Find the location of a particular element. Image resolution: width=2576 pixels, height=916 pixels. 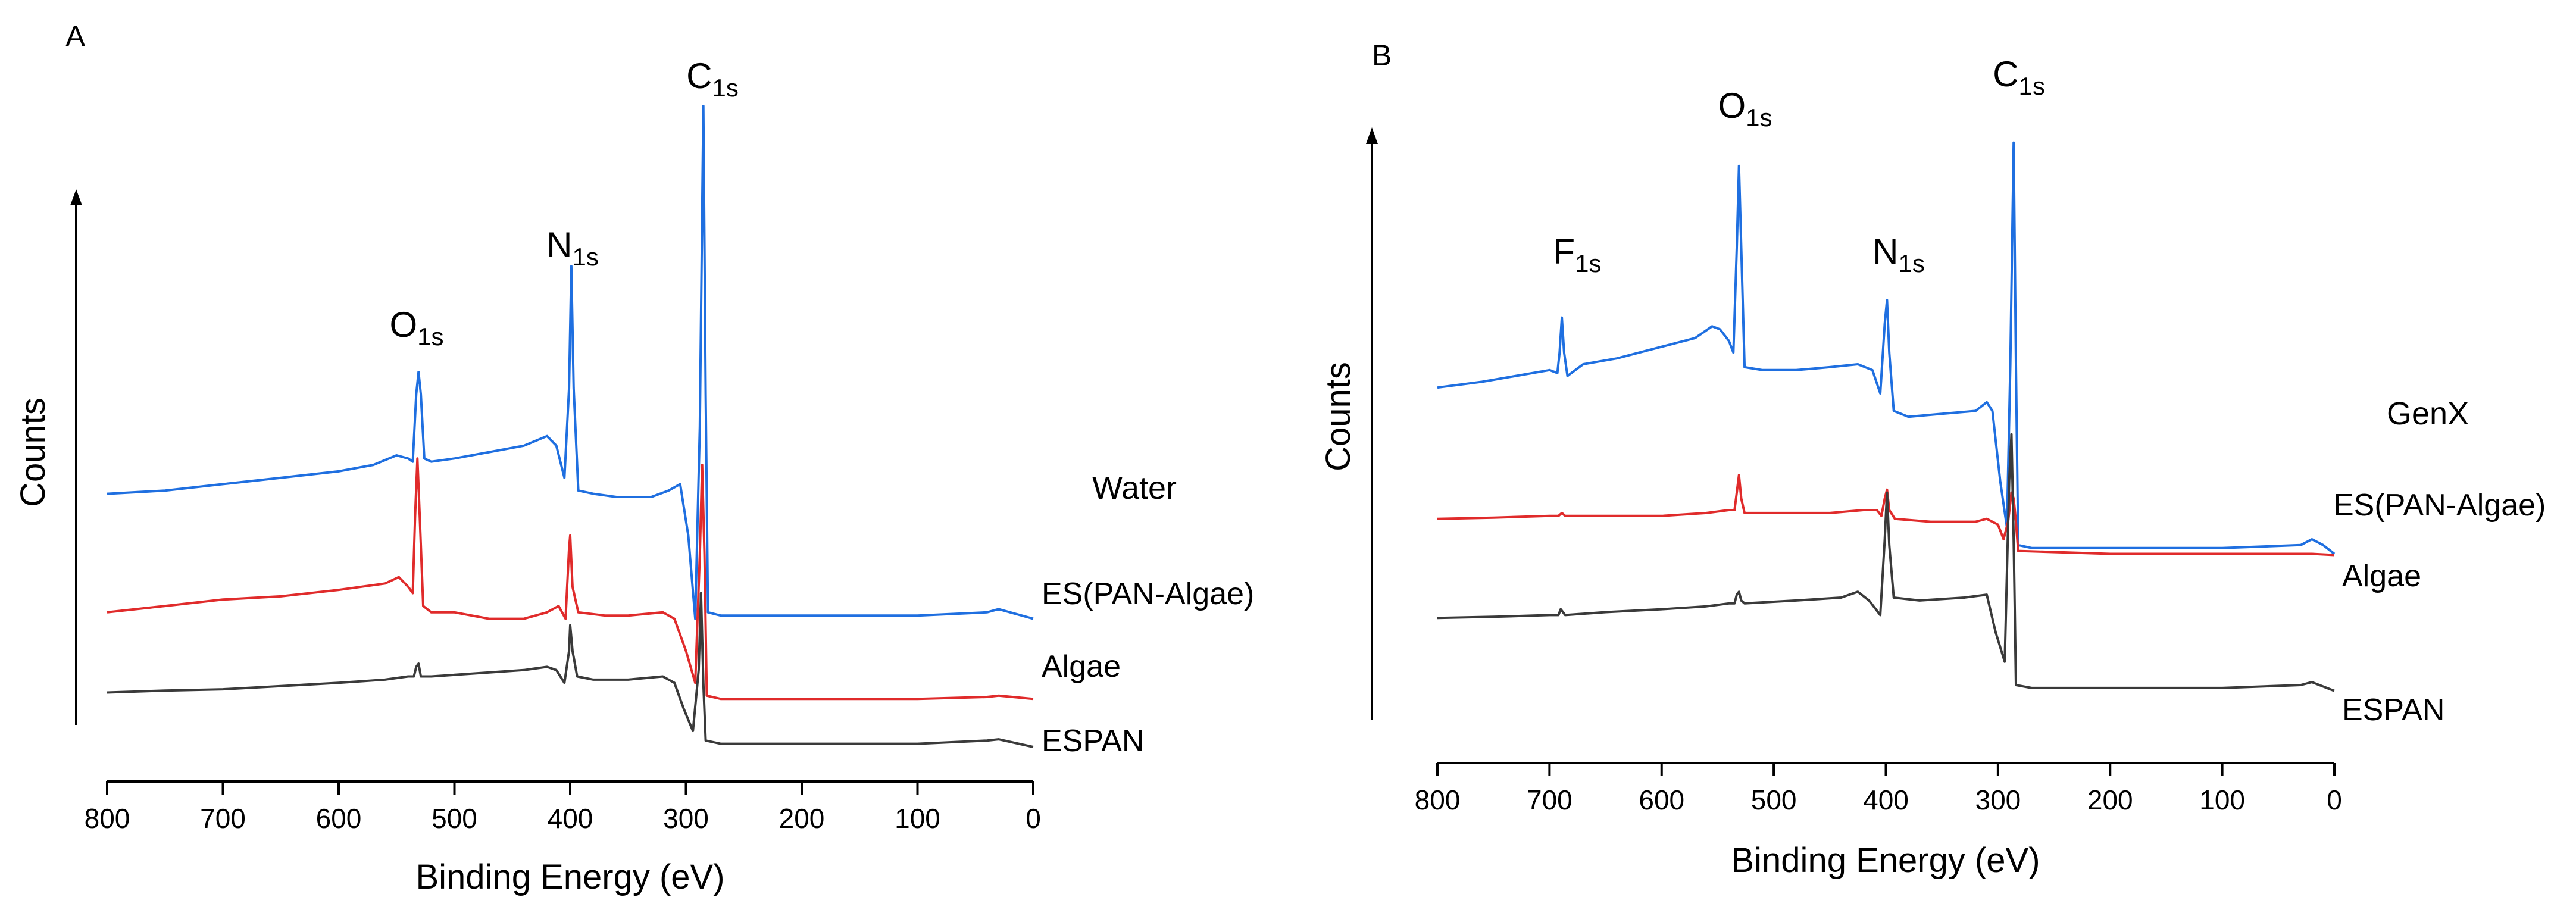

panel-a-y-axis-label: Counts is located at coordinates (33, 452).